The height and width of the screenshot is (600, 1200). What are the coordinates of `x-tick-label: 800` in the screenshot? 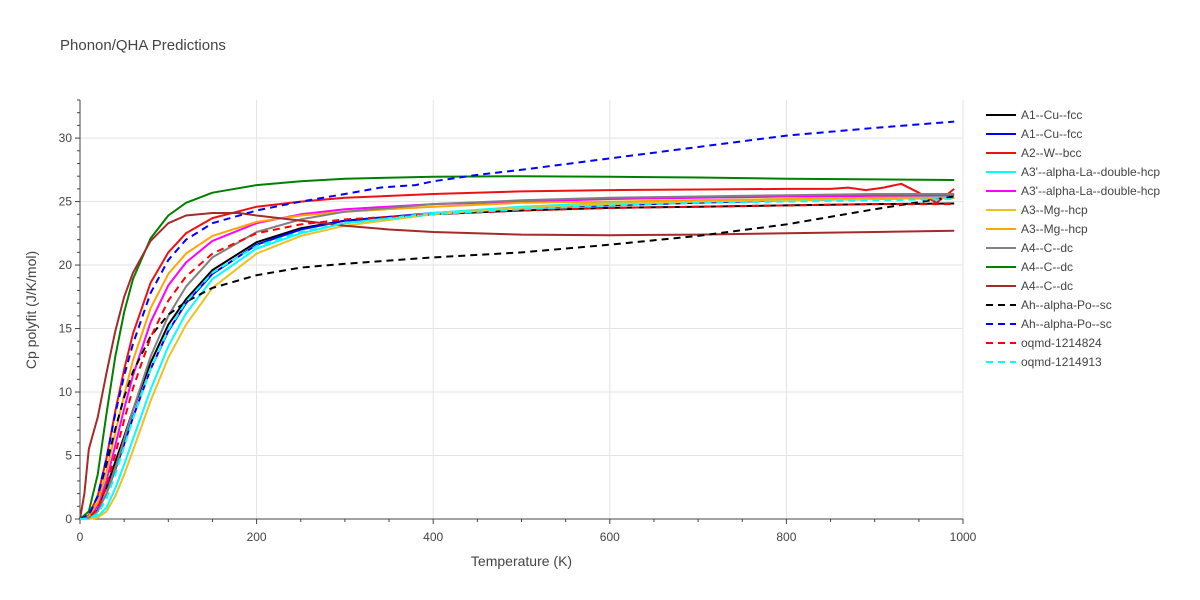 It's located at (786, 537).